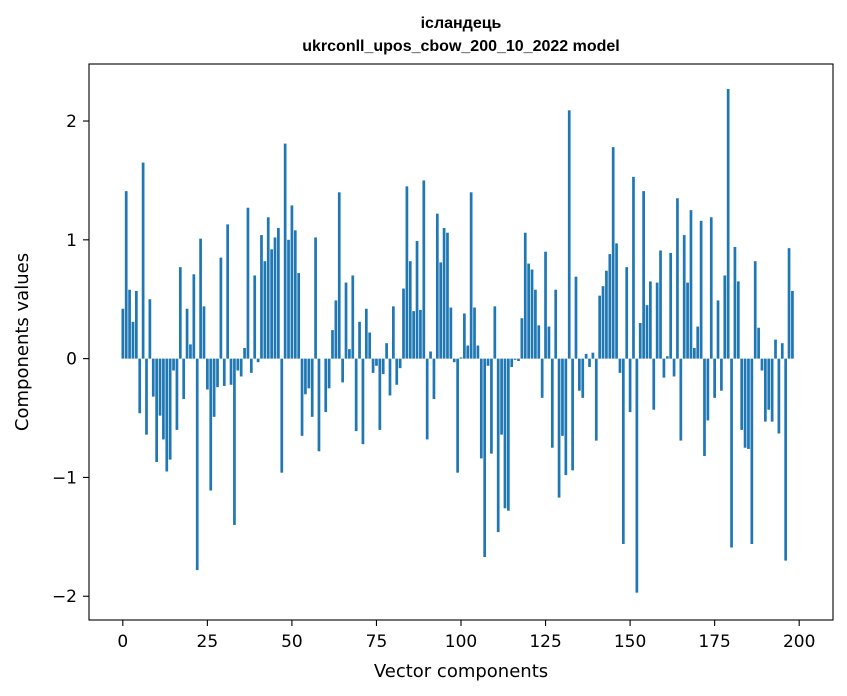 The height and width of the screenshot is (696, 847). What do you see at coordinates (292, 642) in the screenshot?
I see `x-tick-label: 50` at bounding box center [292, 642].